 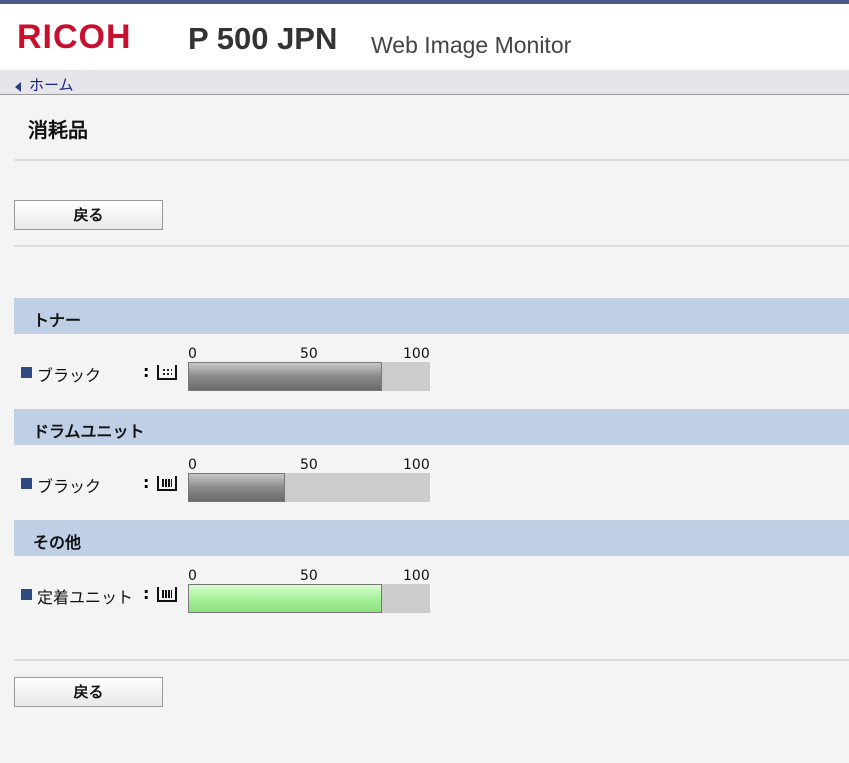 I want to click on model-name: P 500 JPN, so click(x=263, y=38).